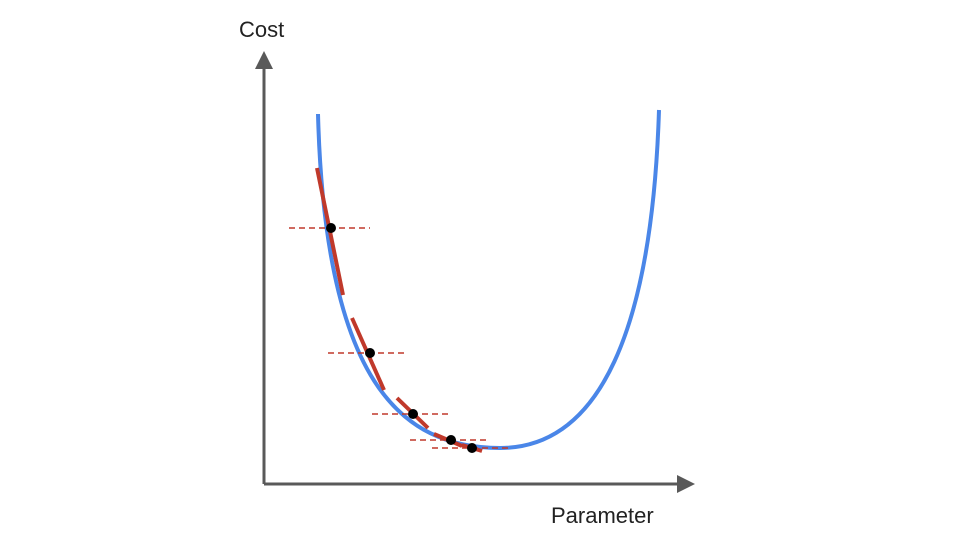 The image size is (960, 540). Describe the element at coordinates (602, 515) in the screenshot. I see `x-axis-label: Parameter` at that location.